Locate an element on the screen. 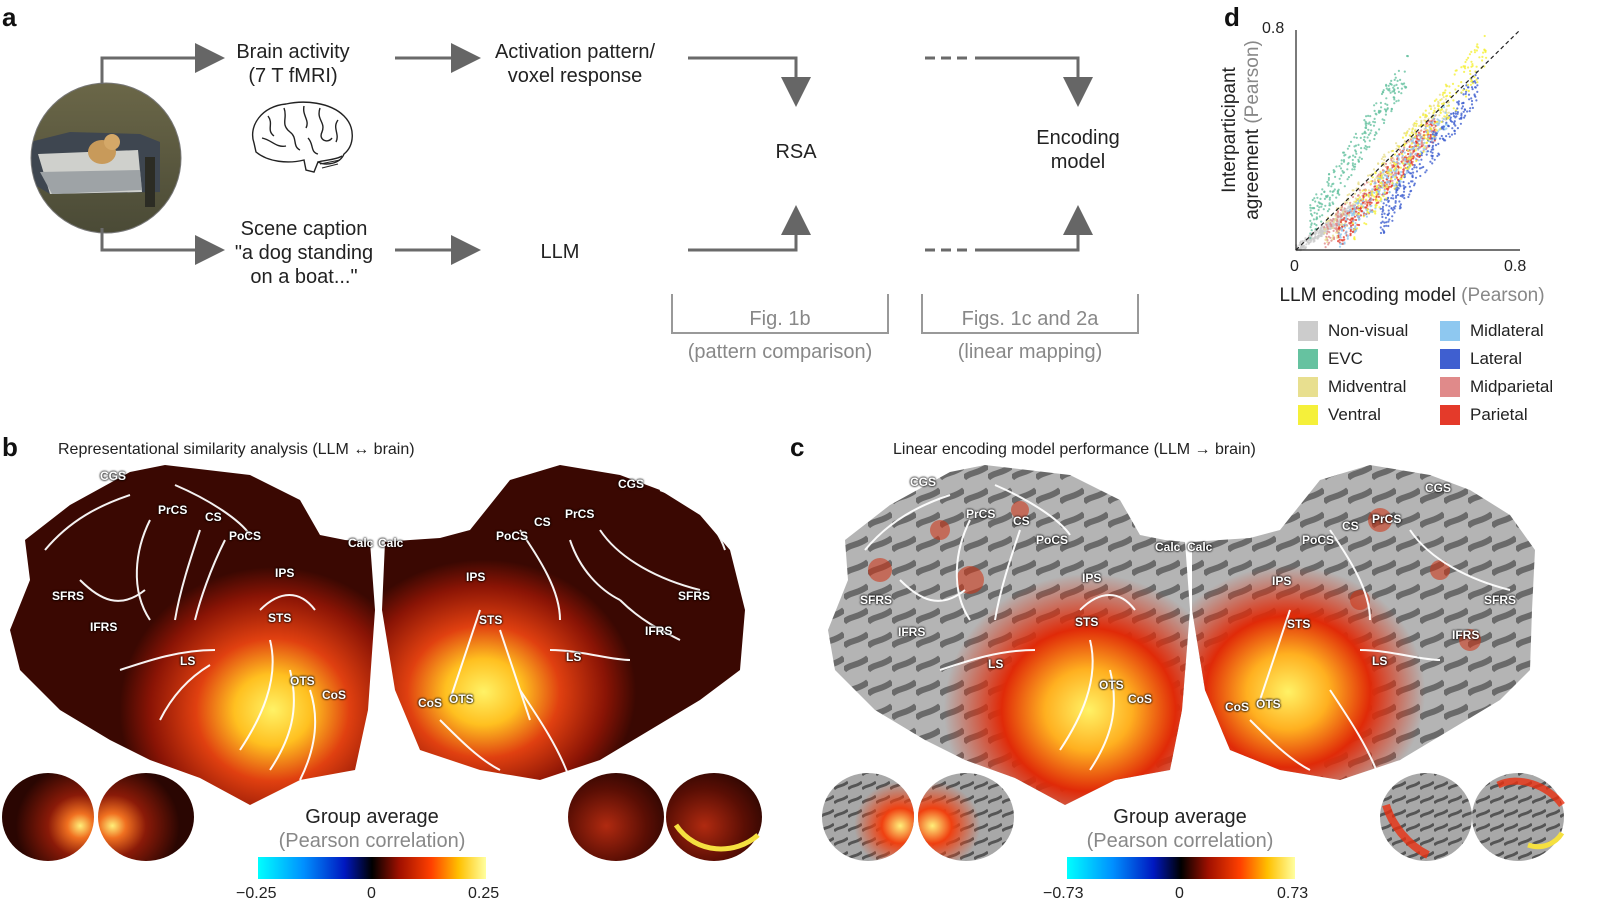 The width and height of the screenshot is (1600, 920). activation-pattern-label: Activation pattern/voxel response is located at coordinates (575, 64).